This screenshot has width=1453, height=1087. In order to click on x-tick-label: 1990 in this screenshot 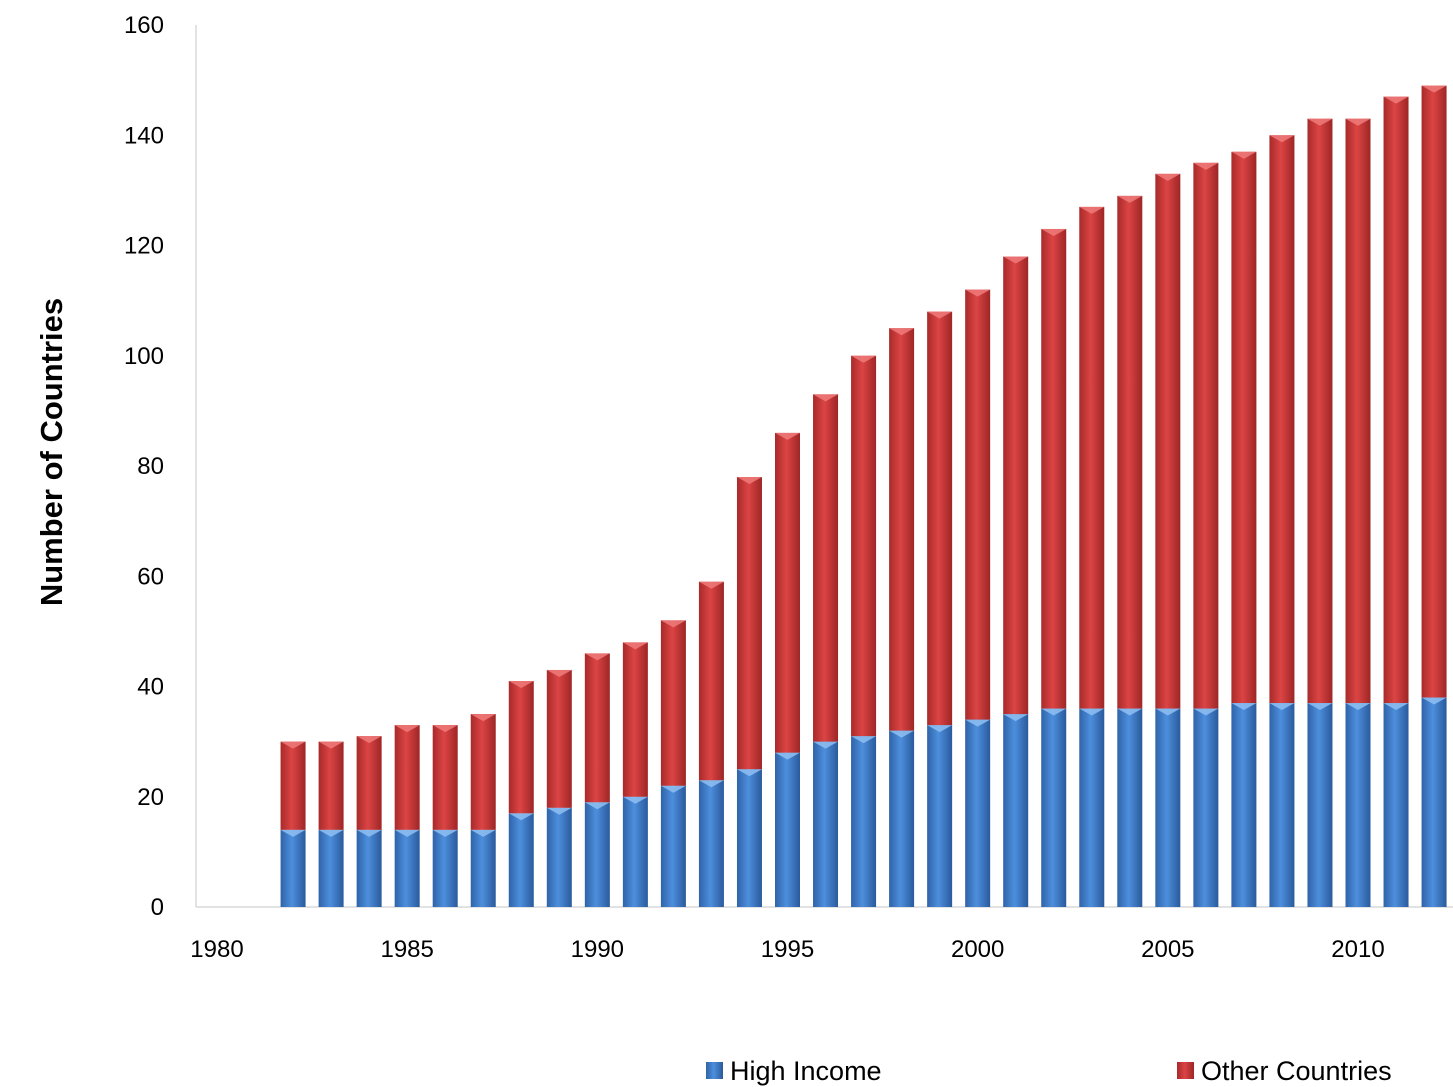, I will do `click(597, 949)`.